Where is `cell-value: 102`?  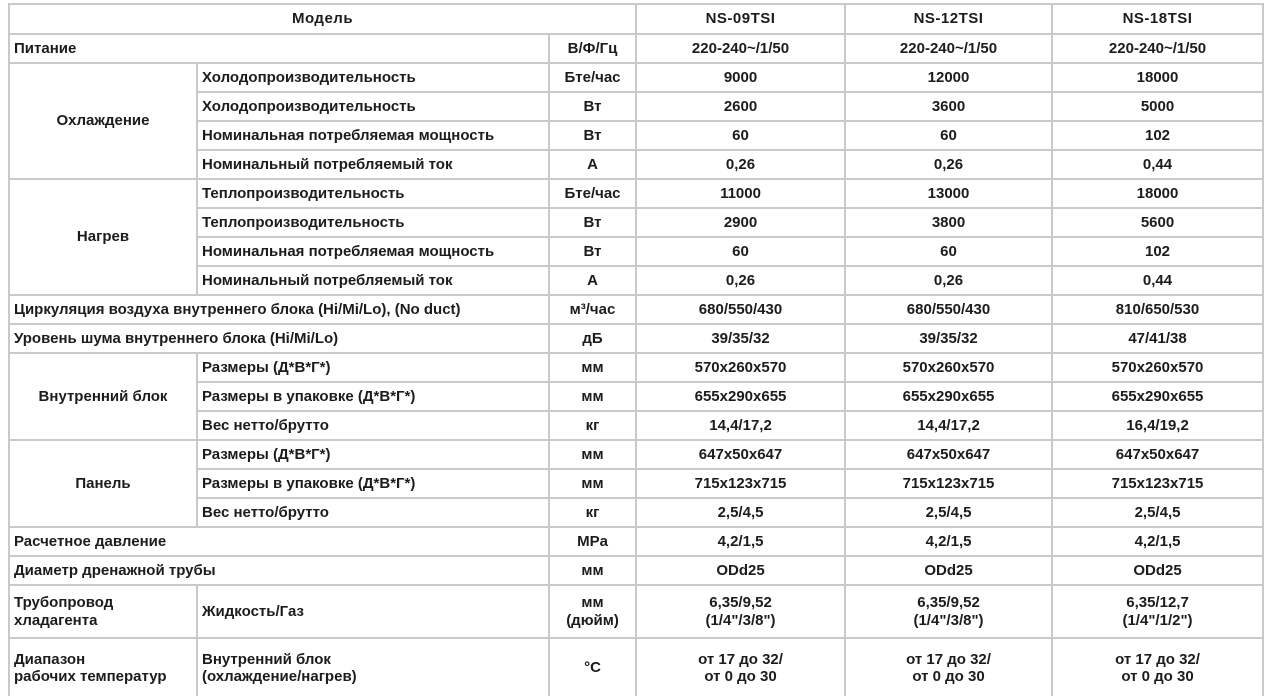 cell-value: 102 is located at coordinates (1158, 251).